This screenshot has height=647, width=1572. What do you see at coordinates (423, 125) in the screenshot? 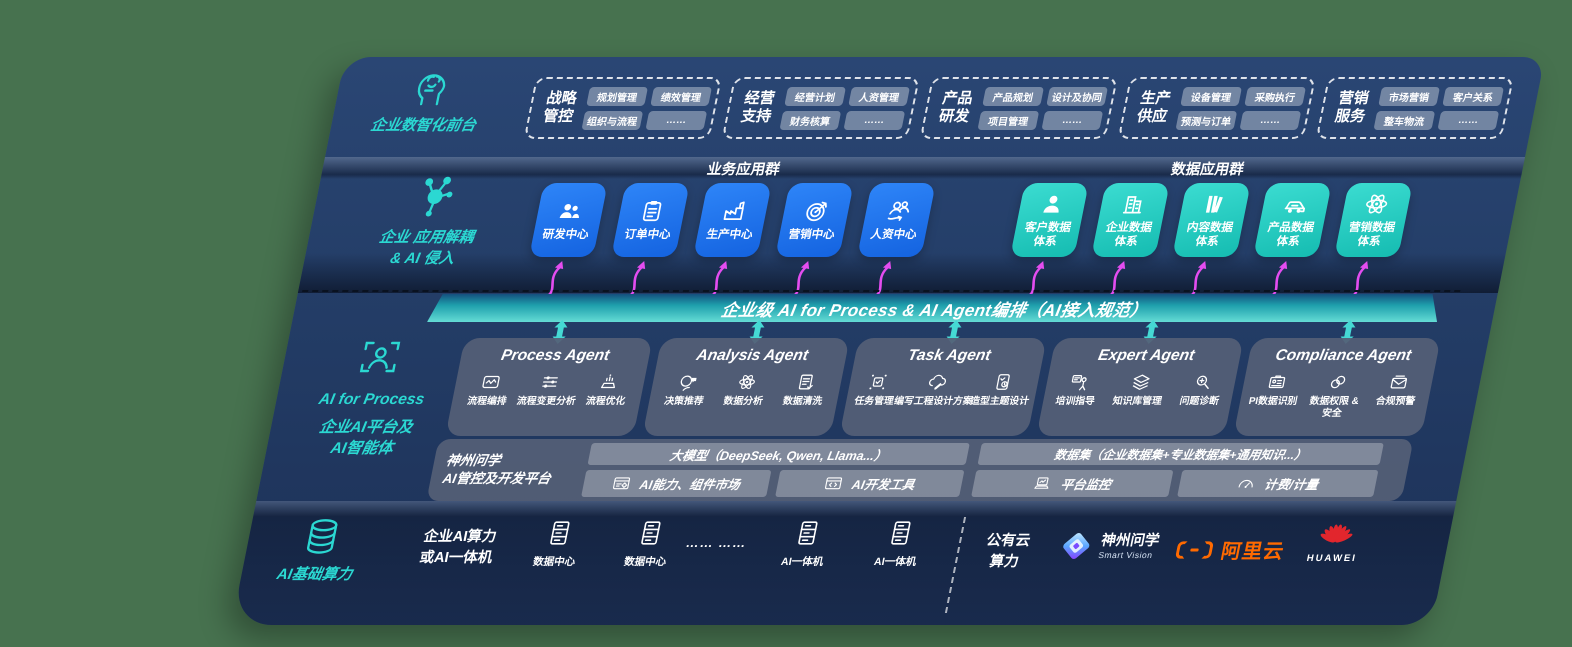
I see `front-layer-label: 企业数智化前台` at bounding box center [423, 125].